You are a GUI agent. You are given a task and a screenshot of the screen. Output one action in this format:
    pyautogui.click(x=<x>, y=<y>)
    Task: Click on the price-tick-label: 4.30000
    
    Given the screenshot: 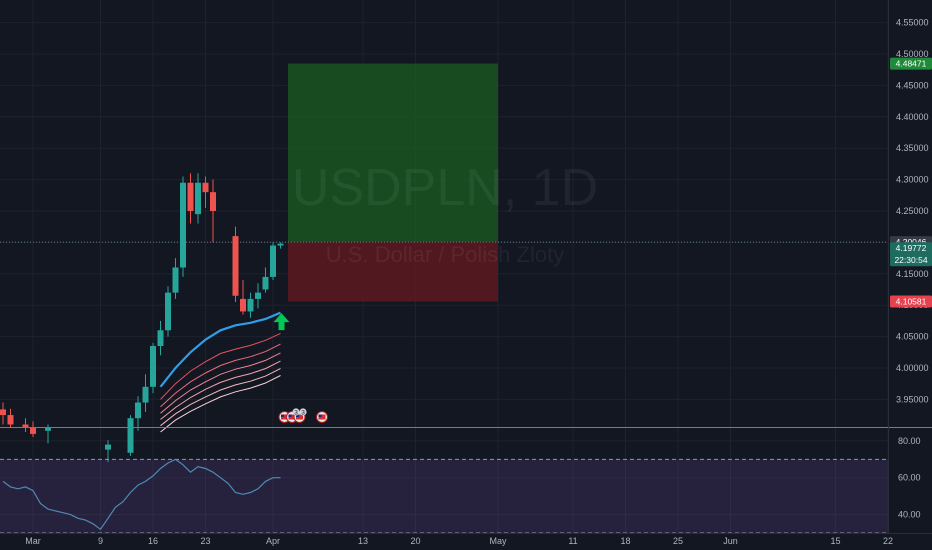 What is the action you would take?
    pyautogui.click(x=912, y=180)
    